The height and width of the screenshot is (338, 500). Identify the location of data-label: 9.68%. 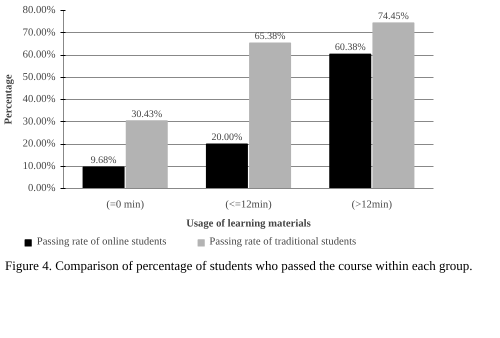
(103, 160).